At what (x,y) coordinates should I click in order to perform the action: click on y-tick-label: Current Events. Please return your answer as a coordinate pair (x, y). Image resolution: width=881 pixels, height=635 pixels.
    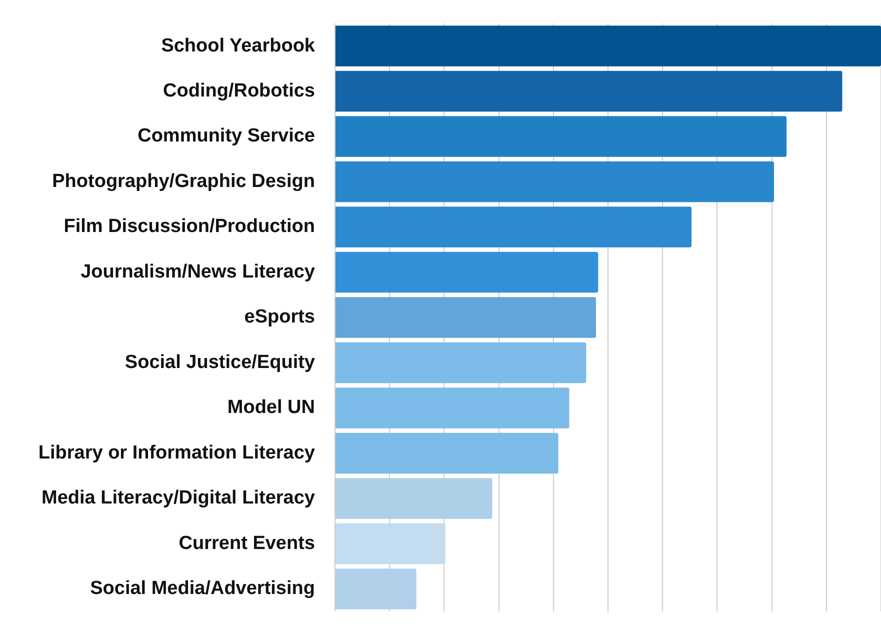
    Looking at the image, I should click on (246, 543).